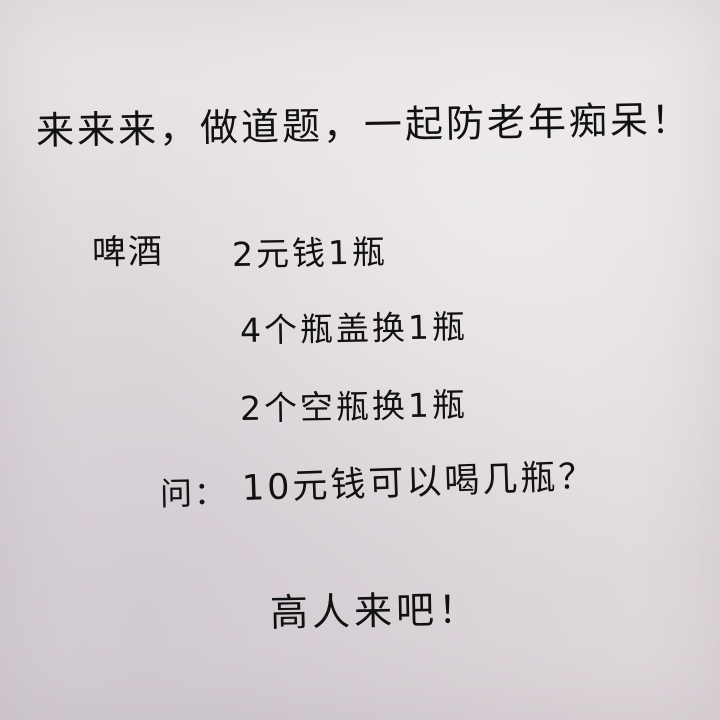  I want to click on challenge-text: 高人来吧！, so click(375, 611).